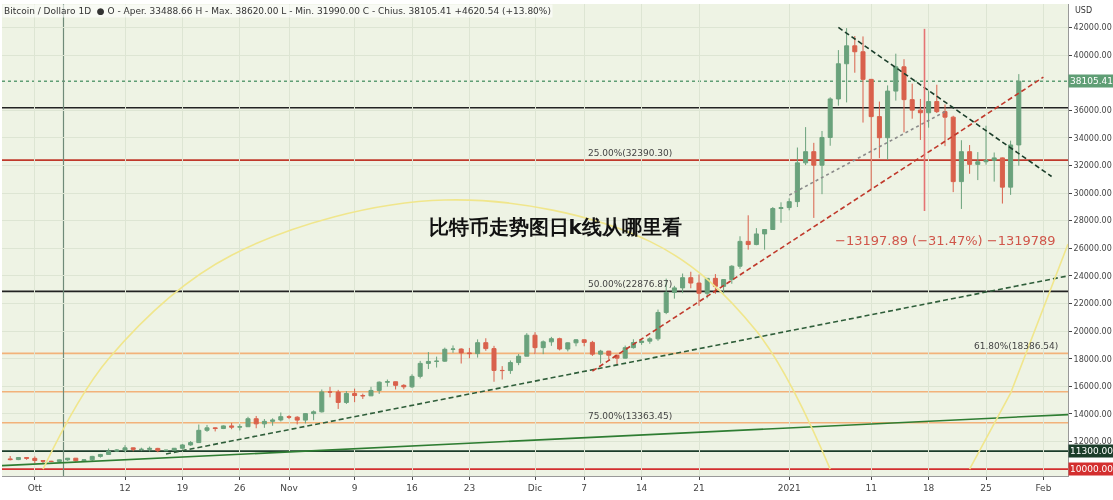  I want to click on x-tick-label: 16, so click(412, 487).